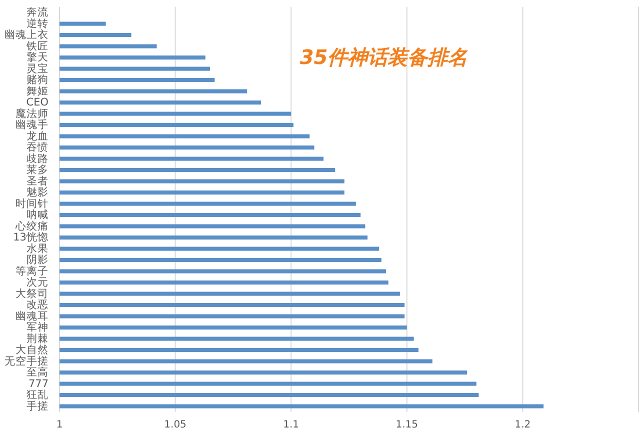  What do you see at coordinates (26, 35) in the screenshot?
I see `y-tick-label: 幽魂上衣` at bounding box center [26, 35].